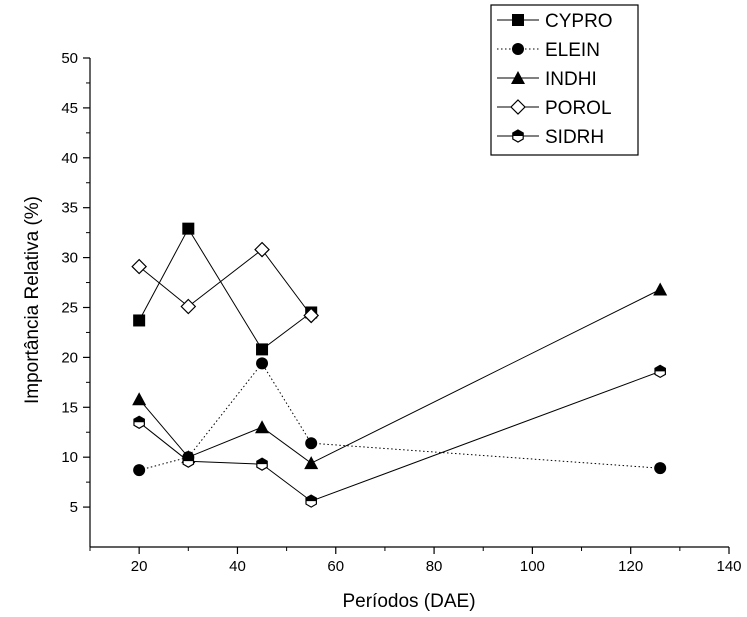  What do you see at coordinates (335, 566) in the screenshot?
I see `x-tick-label: 60` at bounding box center [335, 566].